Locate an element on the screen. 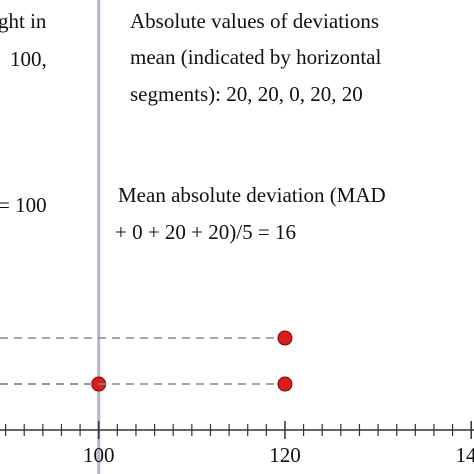  x-tick-label: 120 is located at coordinates (285, 455).